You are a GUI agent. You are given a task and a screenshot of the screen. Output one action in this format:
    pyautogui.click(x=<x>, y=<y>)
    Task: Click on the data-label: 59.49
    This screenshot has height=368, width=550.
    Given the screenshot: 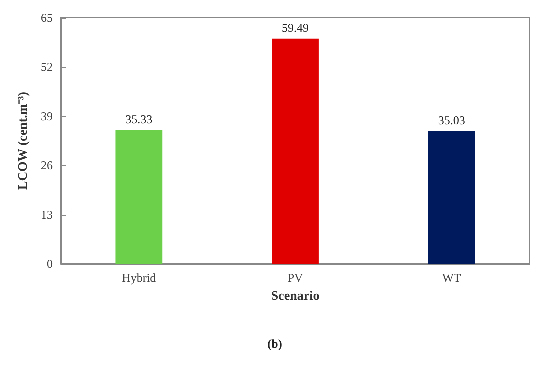 What is the action you would take?
    pyautogui.click(x=295, y=27)
    